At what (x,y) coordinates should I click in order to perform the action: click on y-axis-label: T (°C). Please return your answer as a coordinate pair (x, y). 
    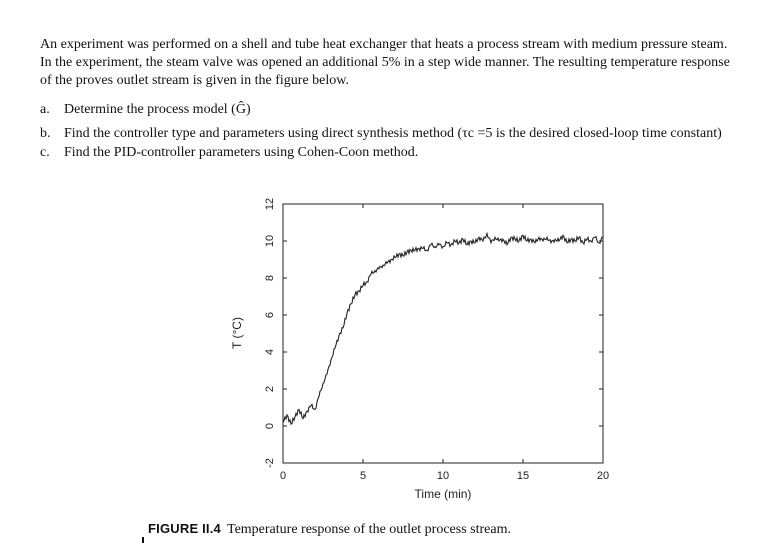
    Looking at the image, I should click on (237, 333).